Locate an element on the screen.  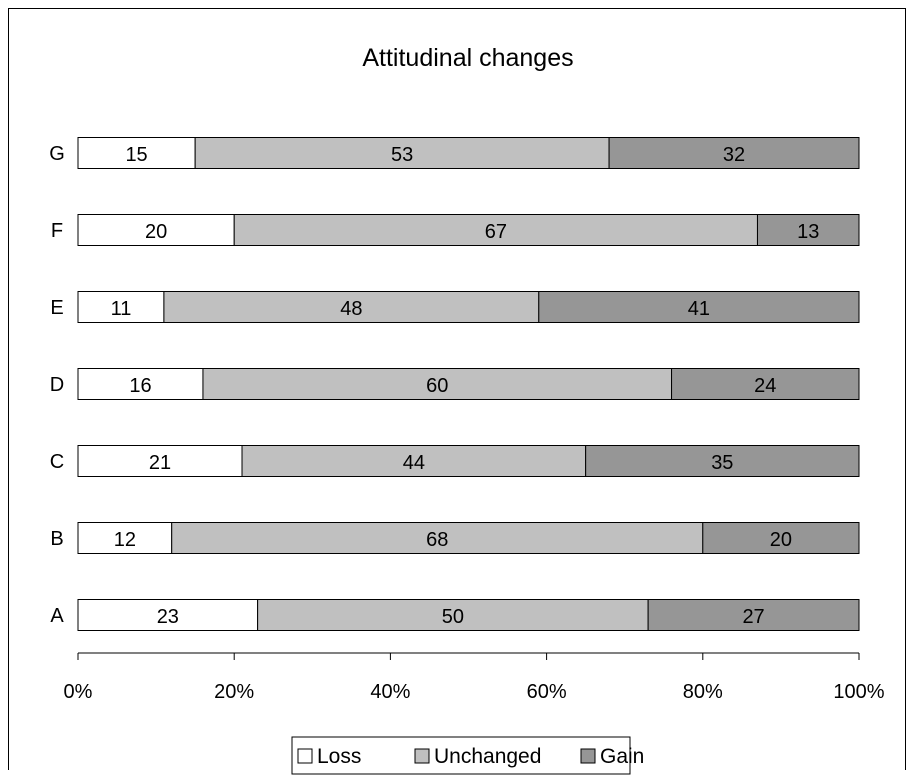
bar-segment-unchanged-b is located at coordinates (437, 538).